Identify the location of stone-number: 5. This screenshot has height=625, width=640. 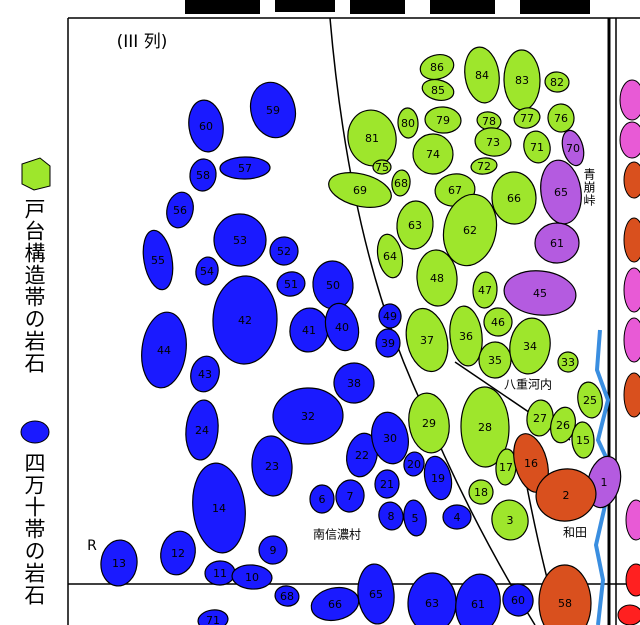
(415, 518).